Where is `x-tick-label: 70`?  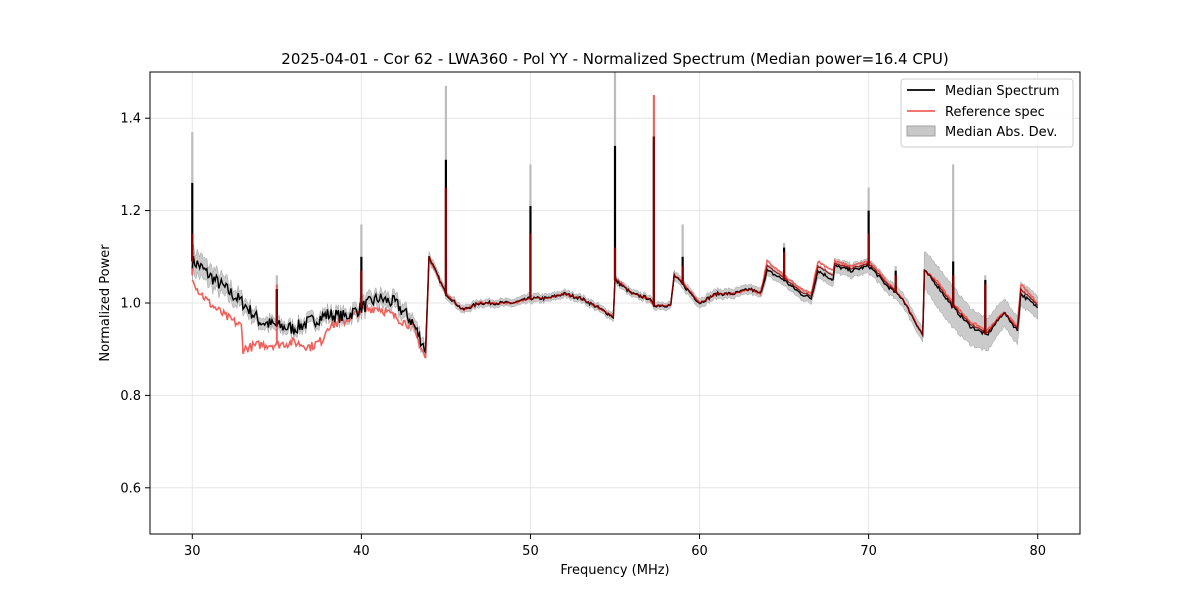
x-tick-label: 70 is located at coordinates (868, 551).